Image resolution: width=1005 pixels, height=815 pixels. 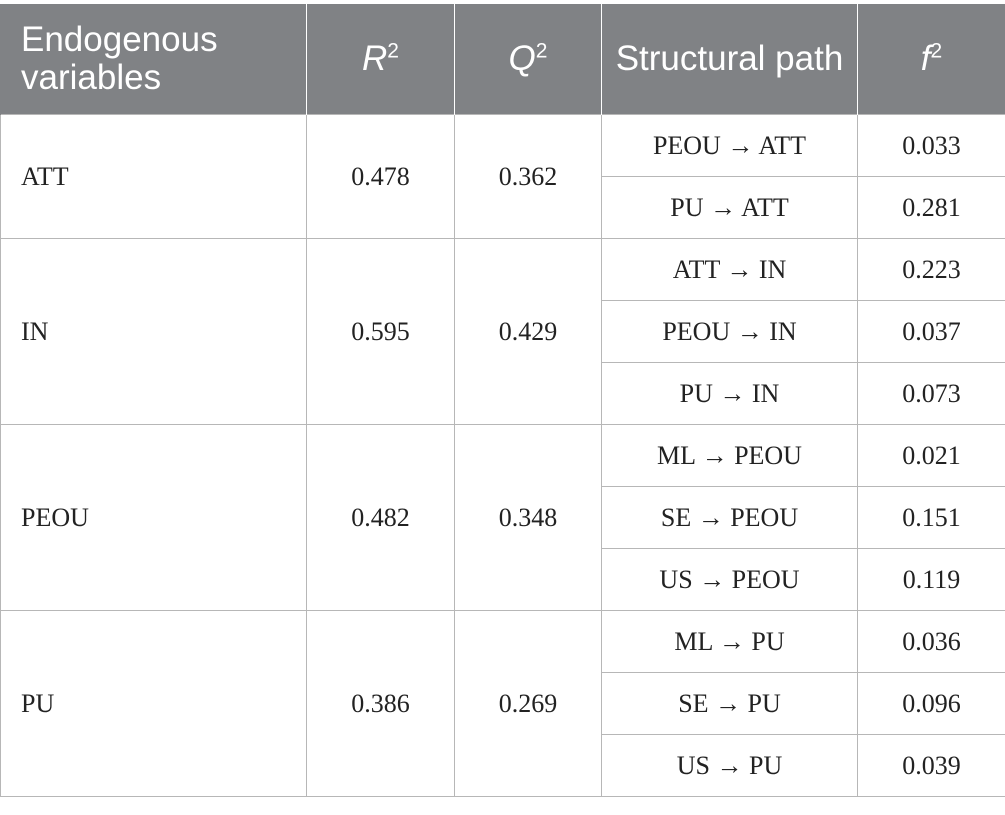 What do you see at coordinates (153, 59) in the screenshot?
I see `header-endogenous-variables: Endogenous variables` at bounding box center [153, 59].